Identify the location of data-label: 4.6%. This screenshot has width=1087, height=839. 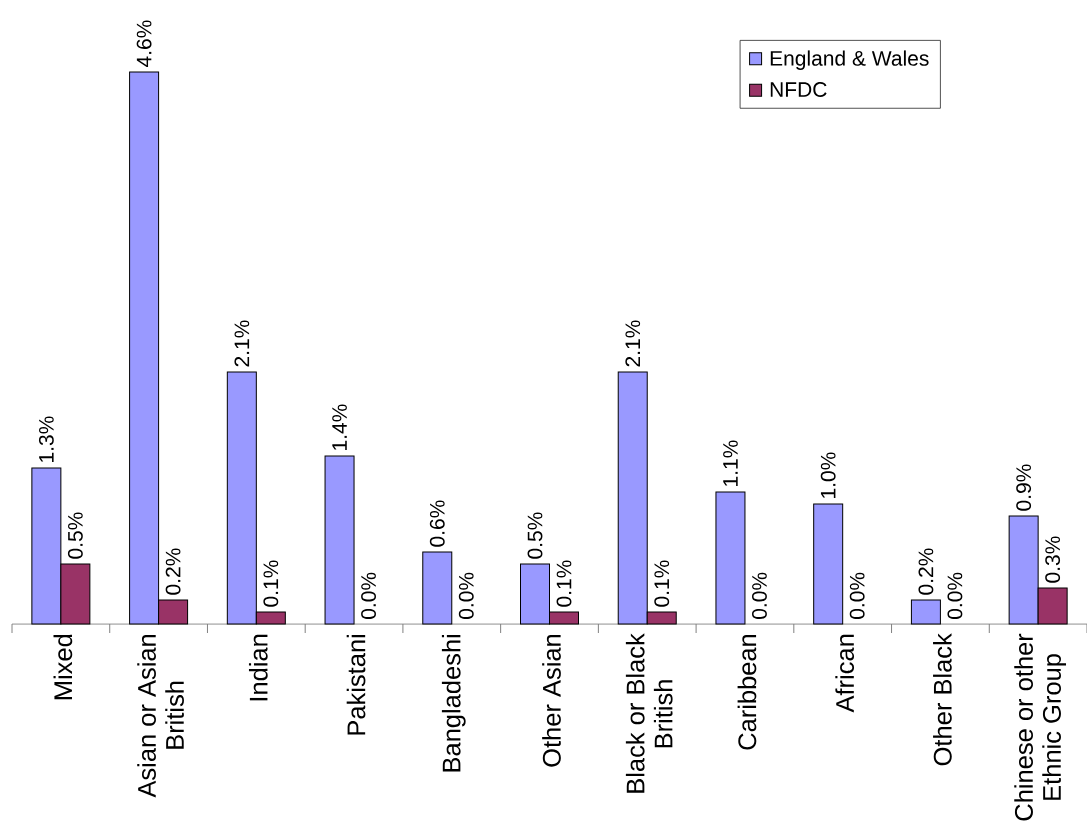
(144, 44).